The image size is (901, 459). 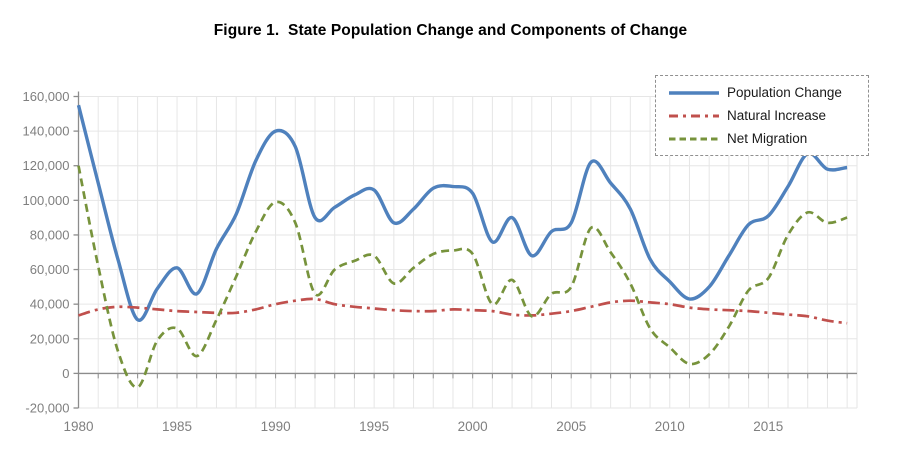 I want to click on svg-text: 2015, so click(x=768, y=426).